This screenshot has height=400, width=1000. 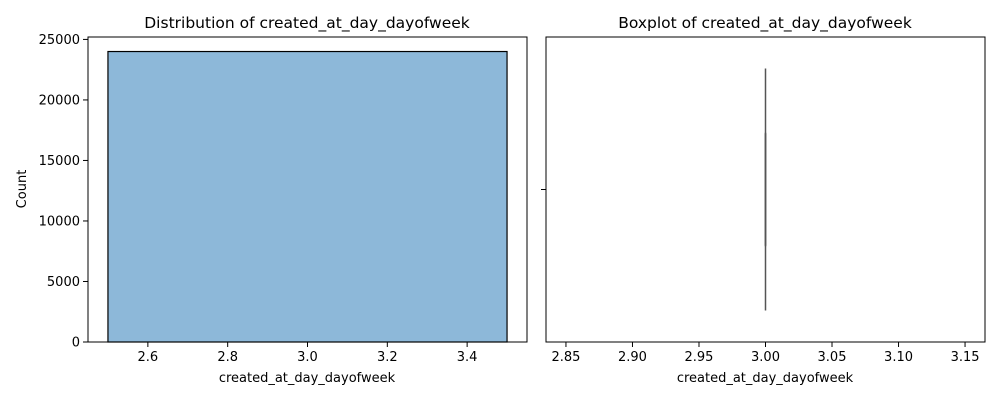 What do you see at coordinates (307, 378) in the screenshot?
I see `histogram-x-label: created_at_day_dayofweek` at bounding box center [307, 378].